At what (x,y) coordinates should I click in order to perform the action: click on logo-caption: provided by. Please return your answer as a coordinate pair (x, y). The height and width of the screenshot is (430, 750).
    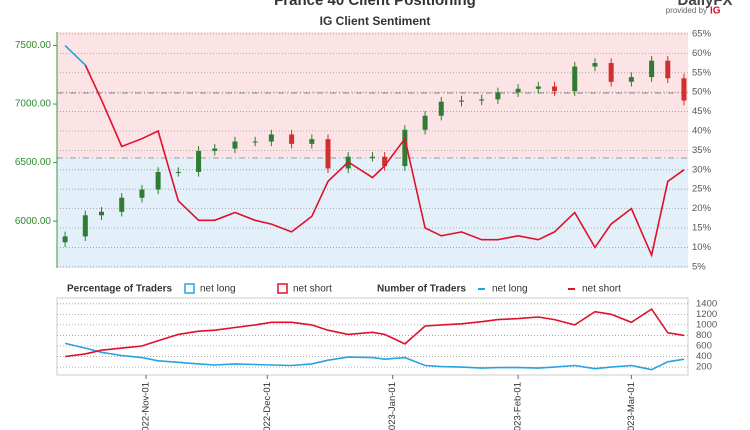
    Looking at the image, I should click on (686, 10).